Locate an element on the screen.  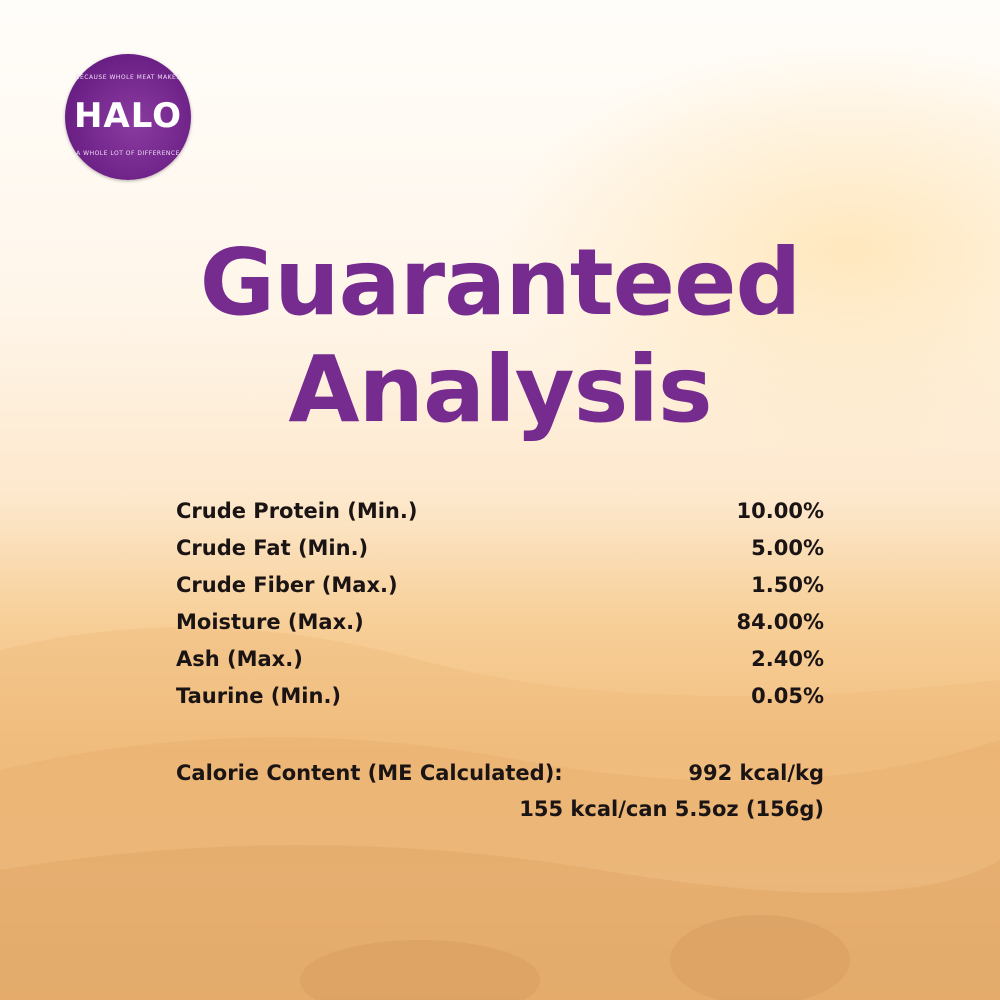
calorie-per-can: 155 kcal/can 5.5oz (156g) is located at coordinates (671, 809).